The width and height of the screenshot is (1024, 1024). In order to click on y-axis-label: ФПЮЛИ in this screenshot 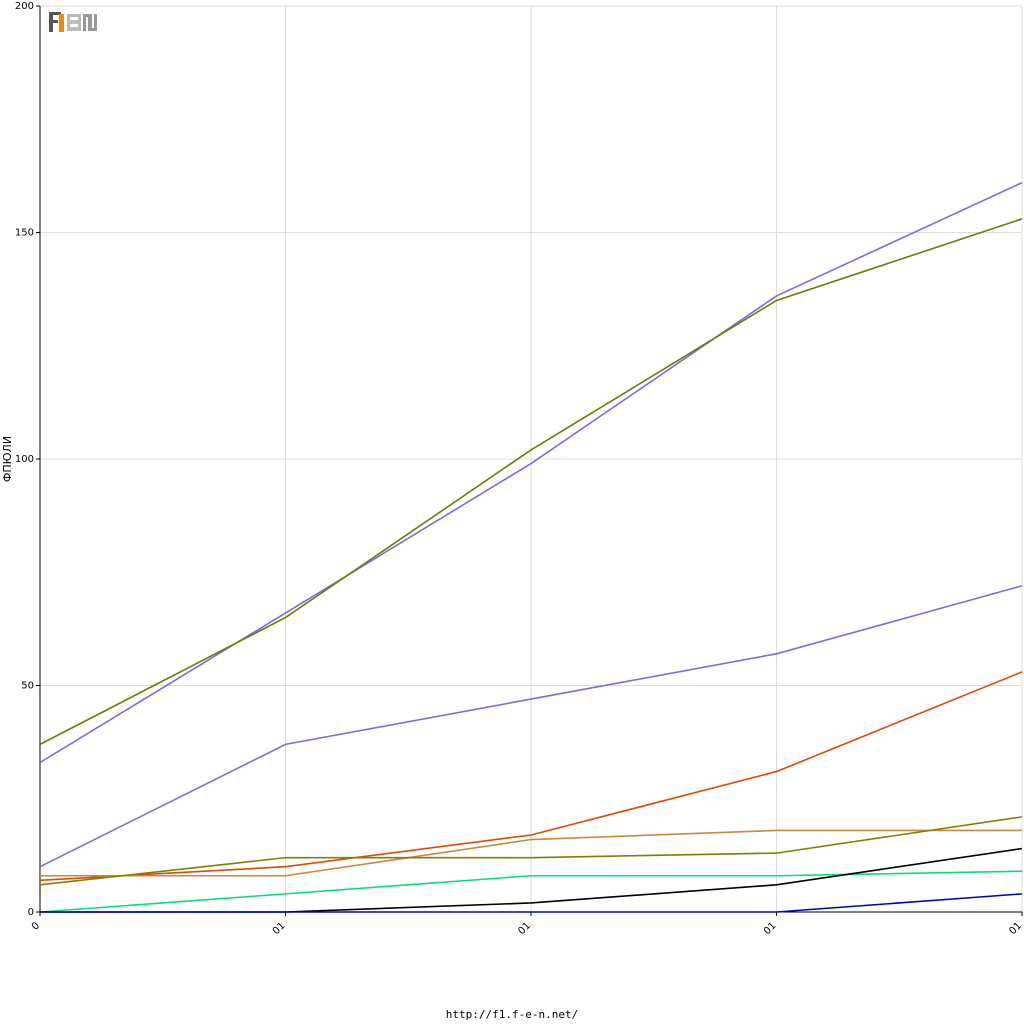, I will do `click(7, 459)`.